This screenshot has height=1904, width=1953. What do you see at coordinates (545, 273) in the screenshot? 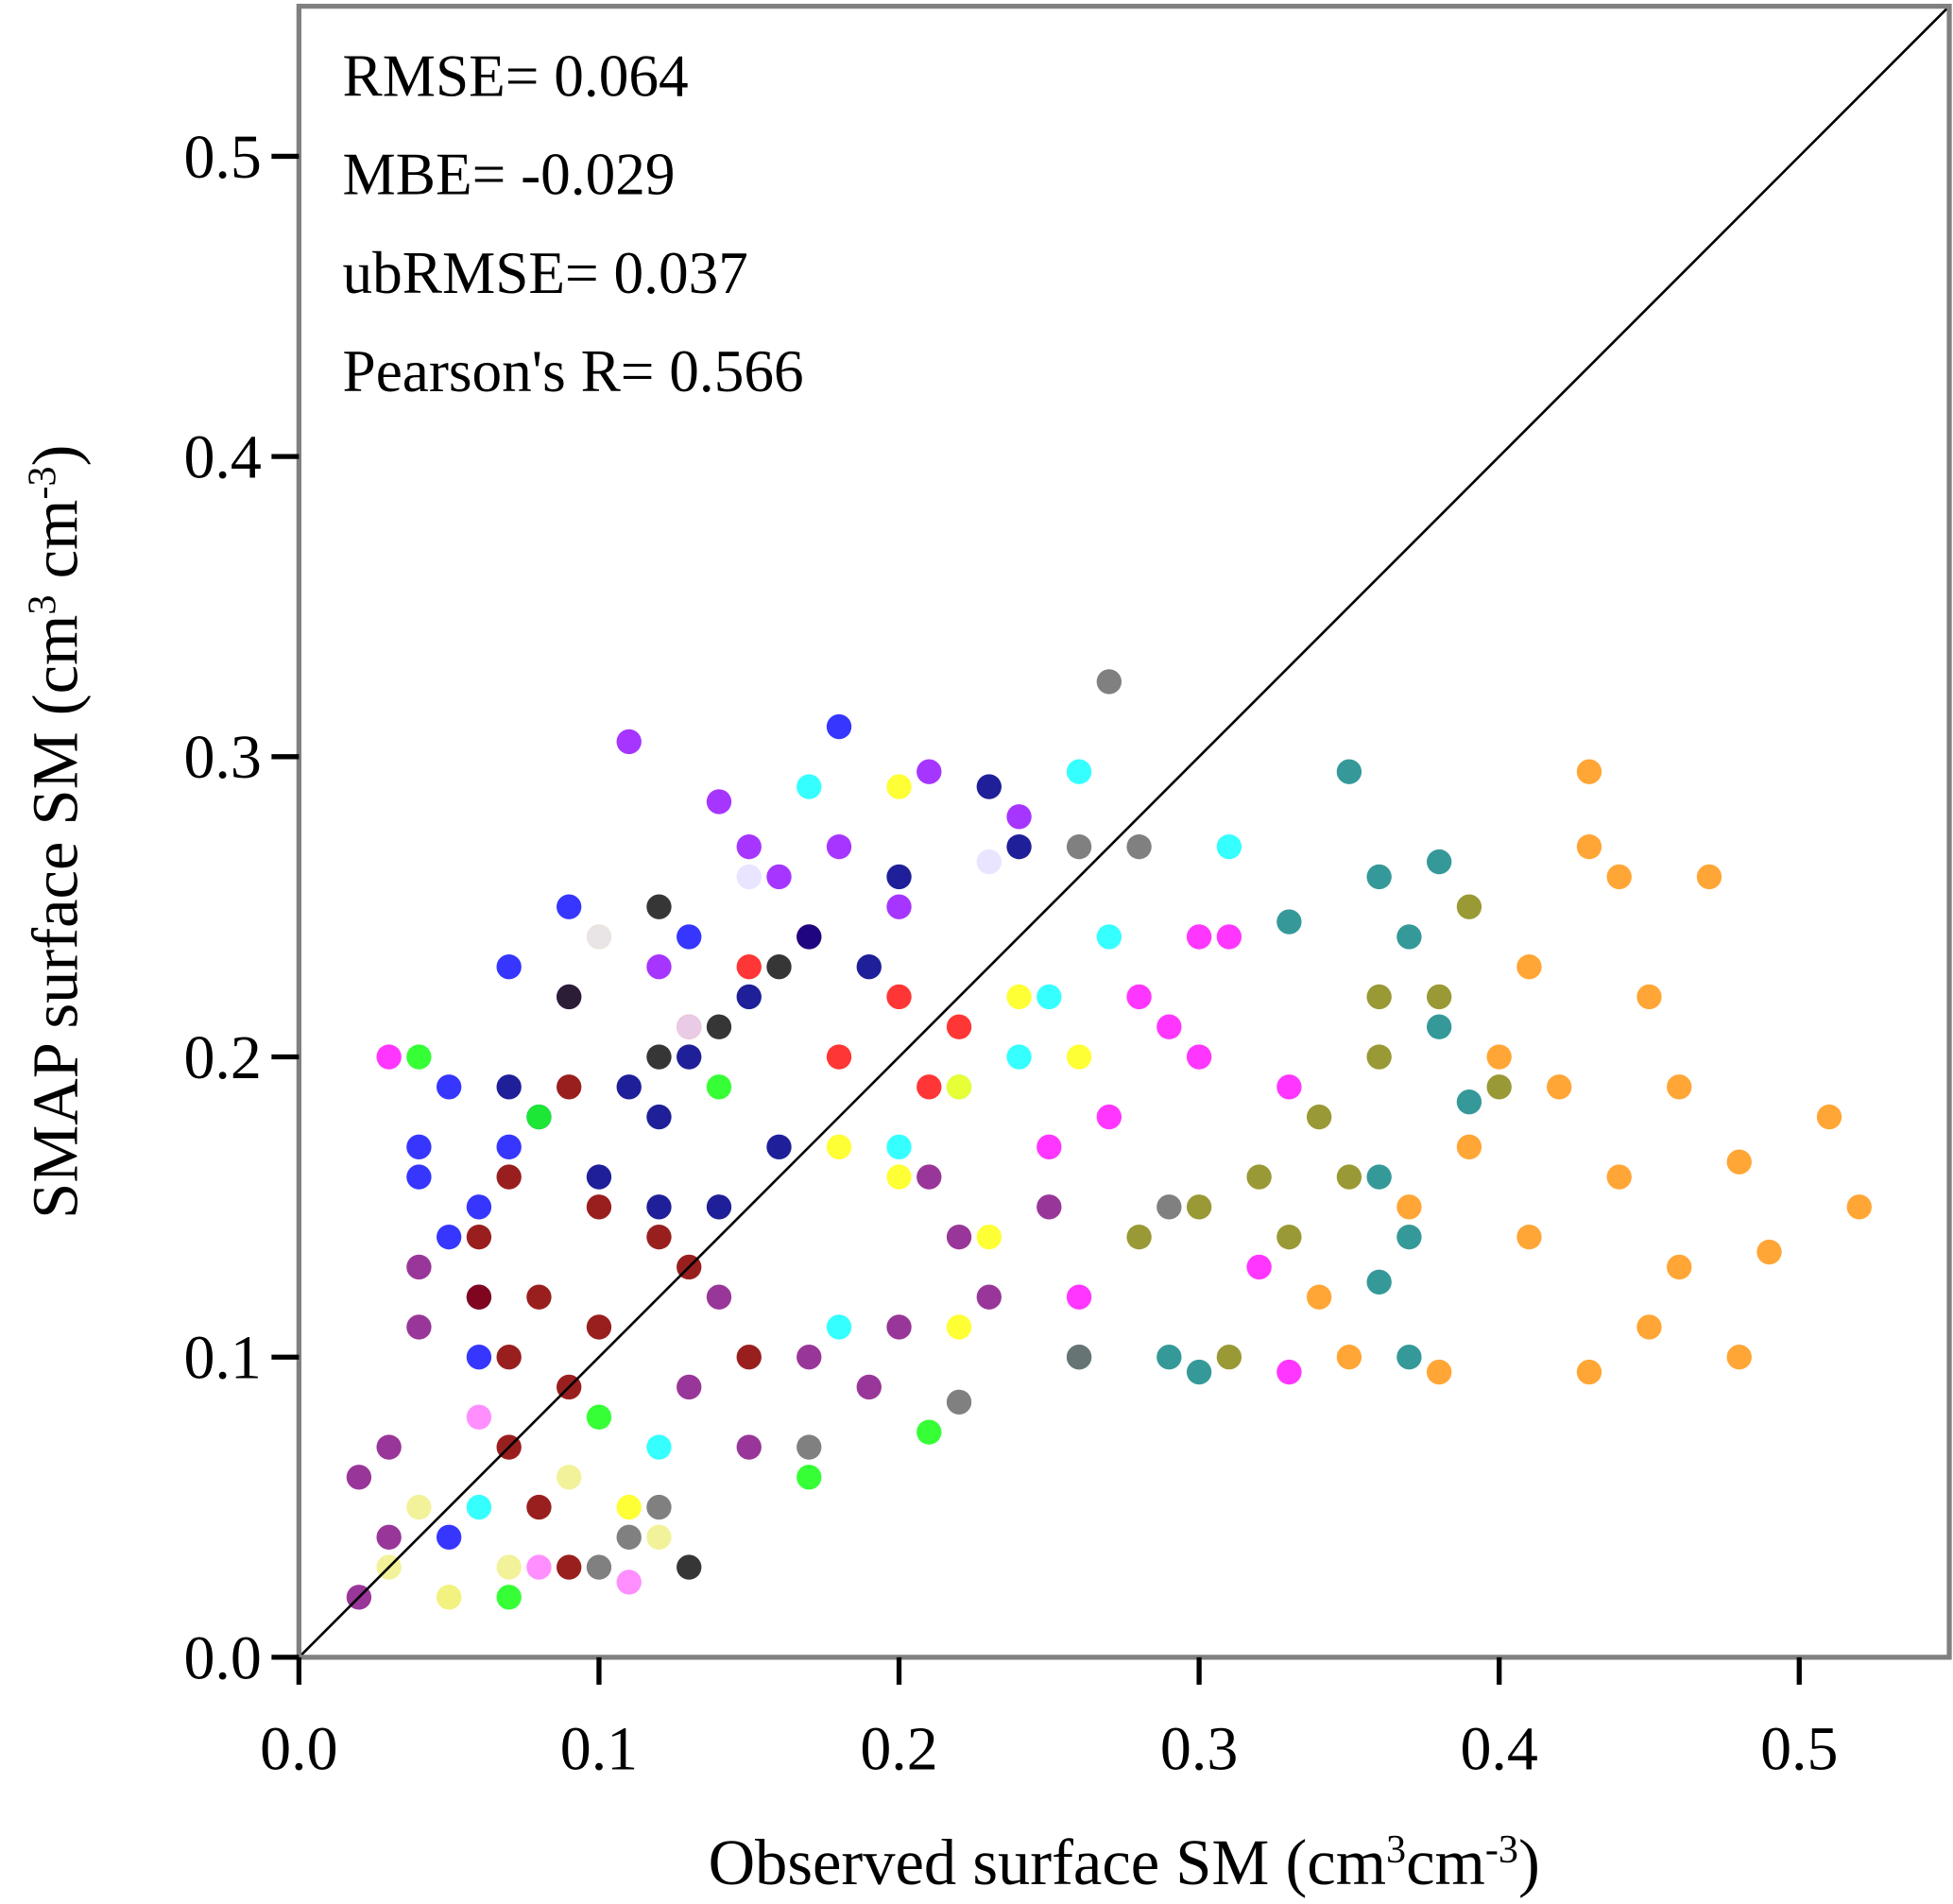
I see `annotation: ubRMSE= 0.037` at bounding box center [545, 273].